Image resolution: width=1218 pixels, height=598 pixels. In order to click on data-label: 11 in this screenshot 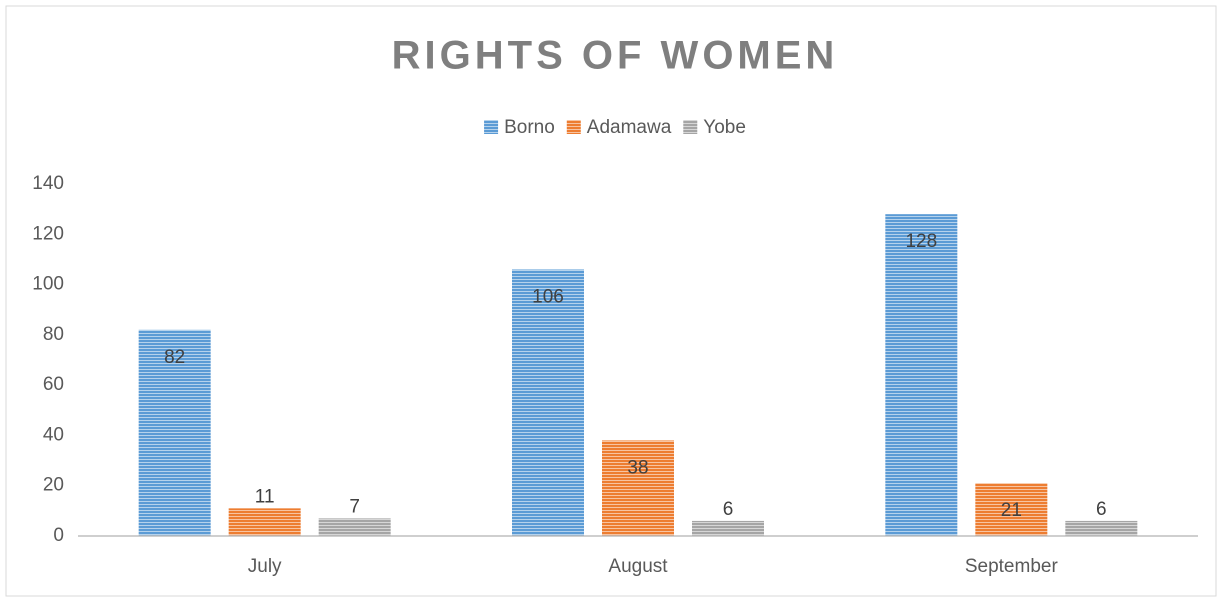, I will do `click(265, 496)`.